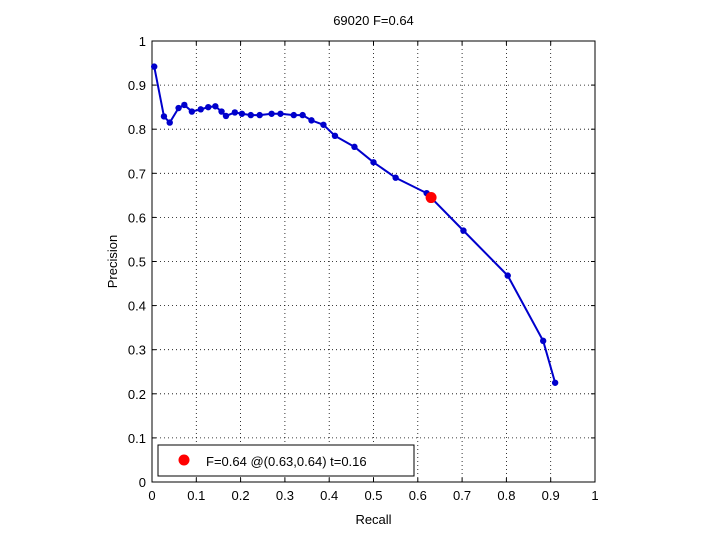 The width and height of the screenshot is (720, 540). What do you see at coordinates (462, 495) in the screenshot?
I see `x-tick-label: 0.7` at bounding box center [462, 495].